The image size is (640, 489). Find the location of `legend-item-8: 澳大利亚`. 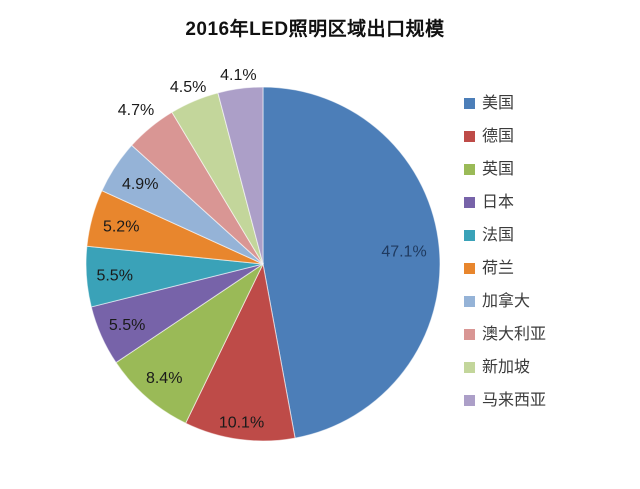

legend-item-8: 澳大利亚 is located at coordinates (505, 334).